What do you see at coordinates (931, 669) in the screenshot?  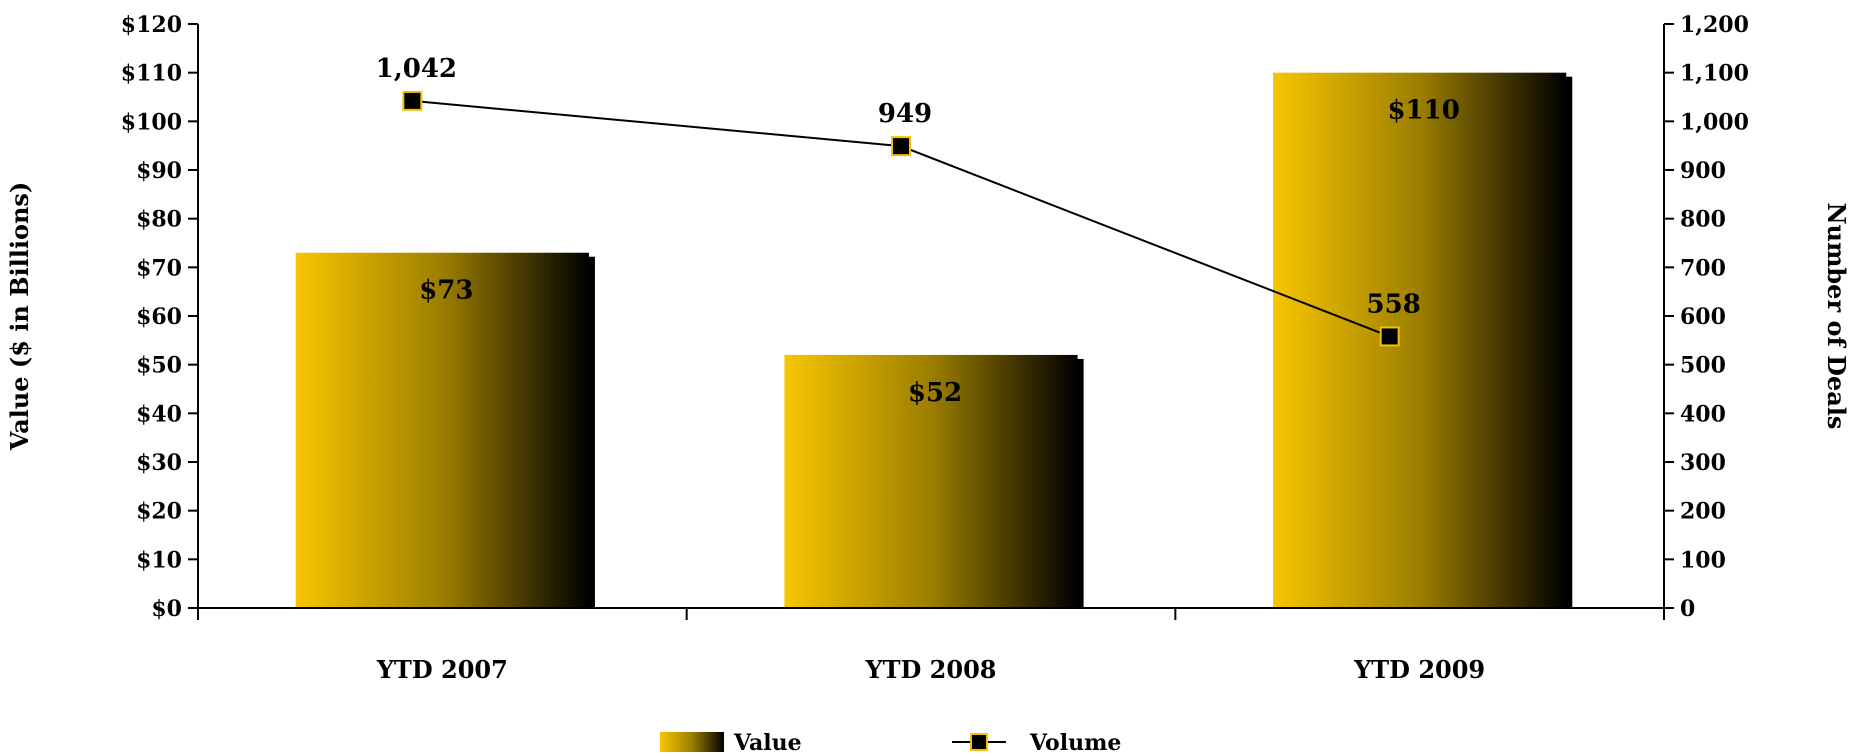 I see `category-label: YTD 2008` at bounding box center [931, 669].